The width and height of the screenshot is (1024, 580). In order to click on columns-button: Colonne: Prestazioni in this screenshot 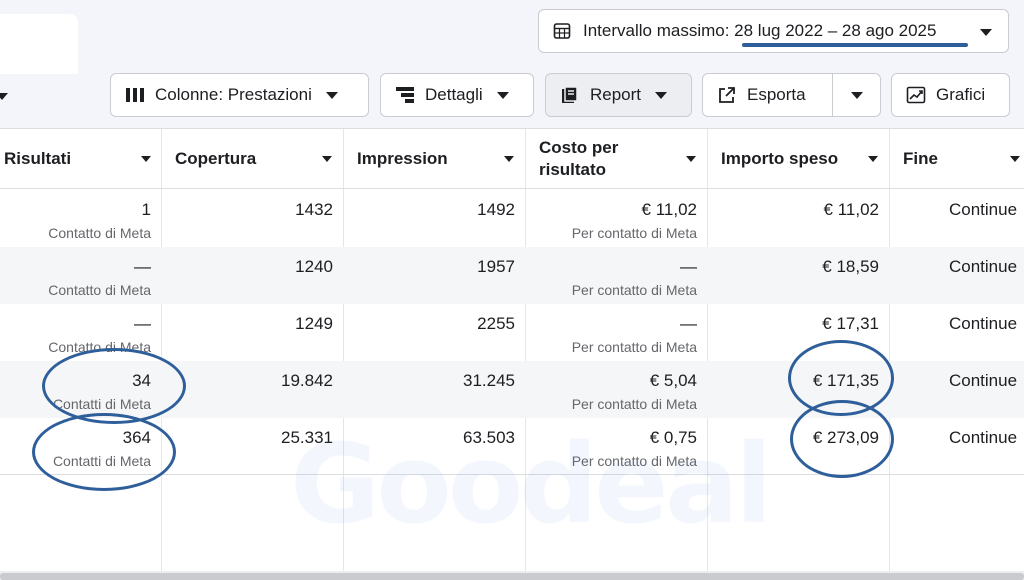, I will do `click(239, 95)`.